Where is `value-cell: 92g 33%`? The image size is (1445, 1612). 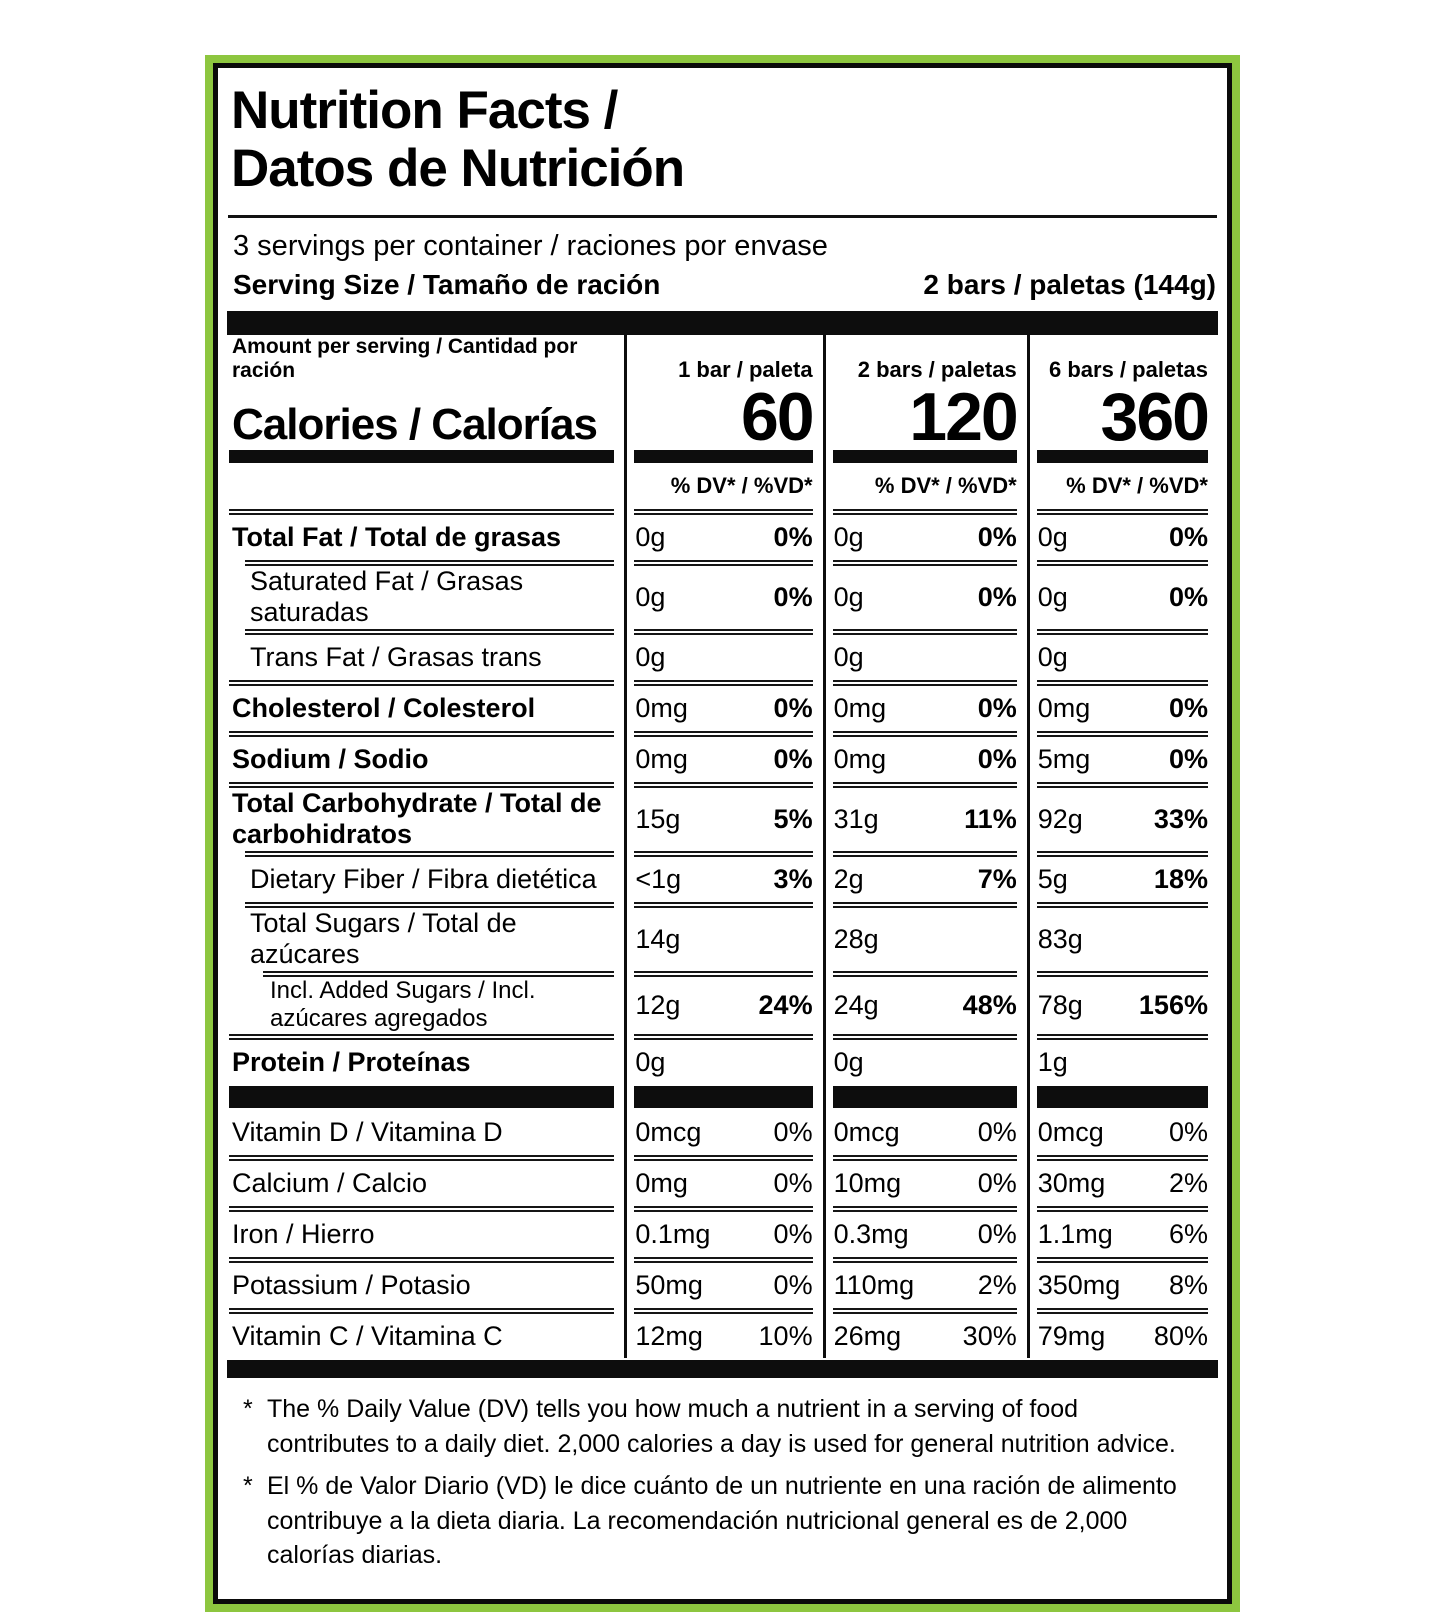 value-cell: 92g 33% is located at coordinates (1122, 819).